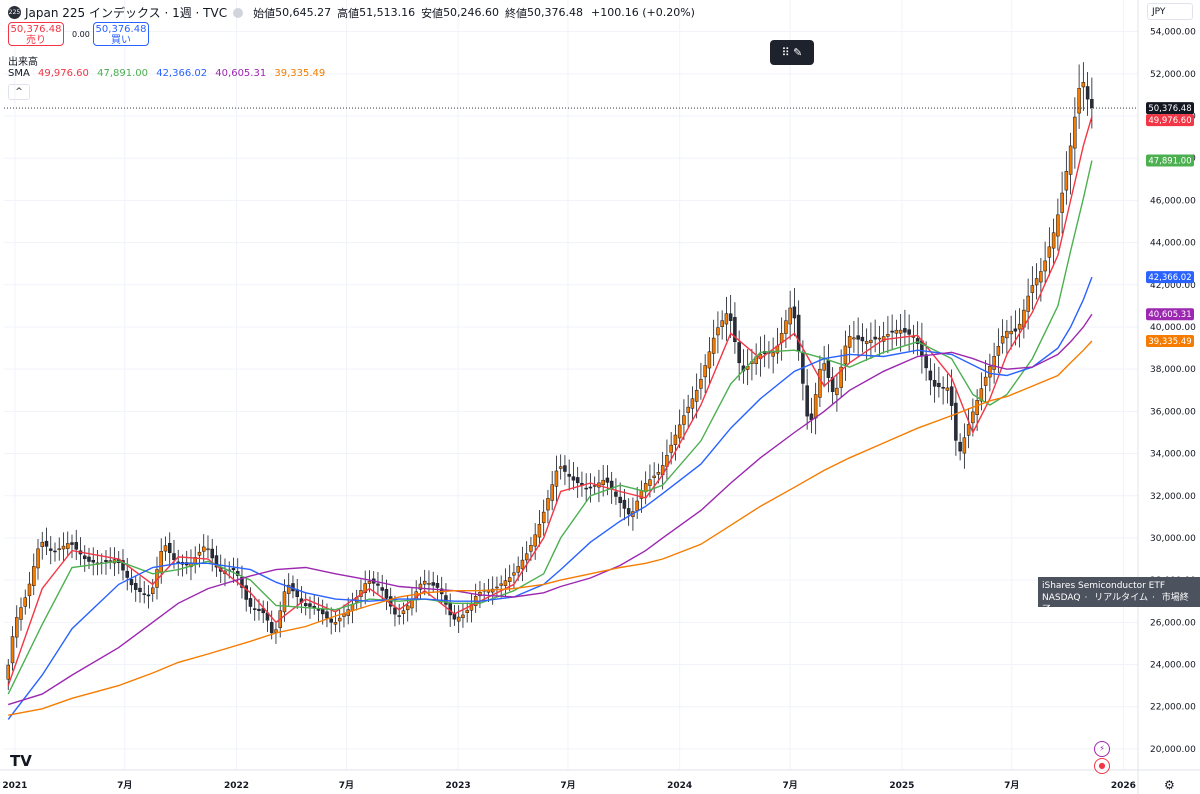  What do you see at coordinates (1169, 785) in the screenshot?
I see `gear-icon: ⚙` at bounding box center [1169, 785].